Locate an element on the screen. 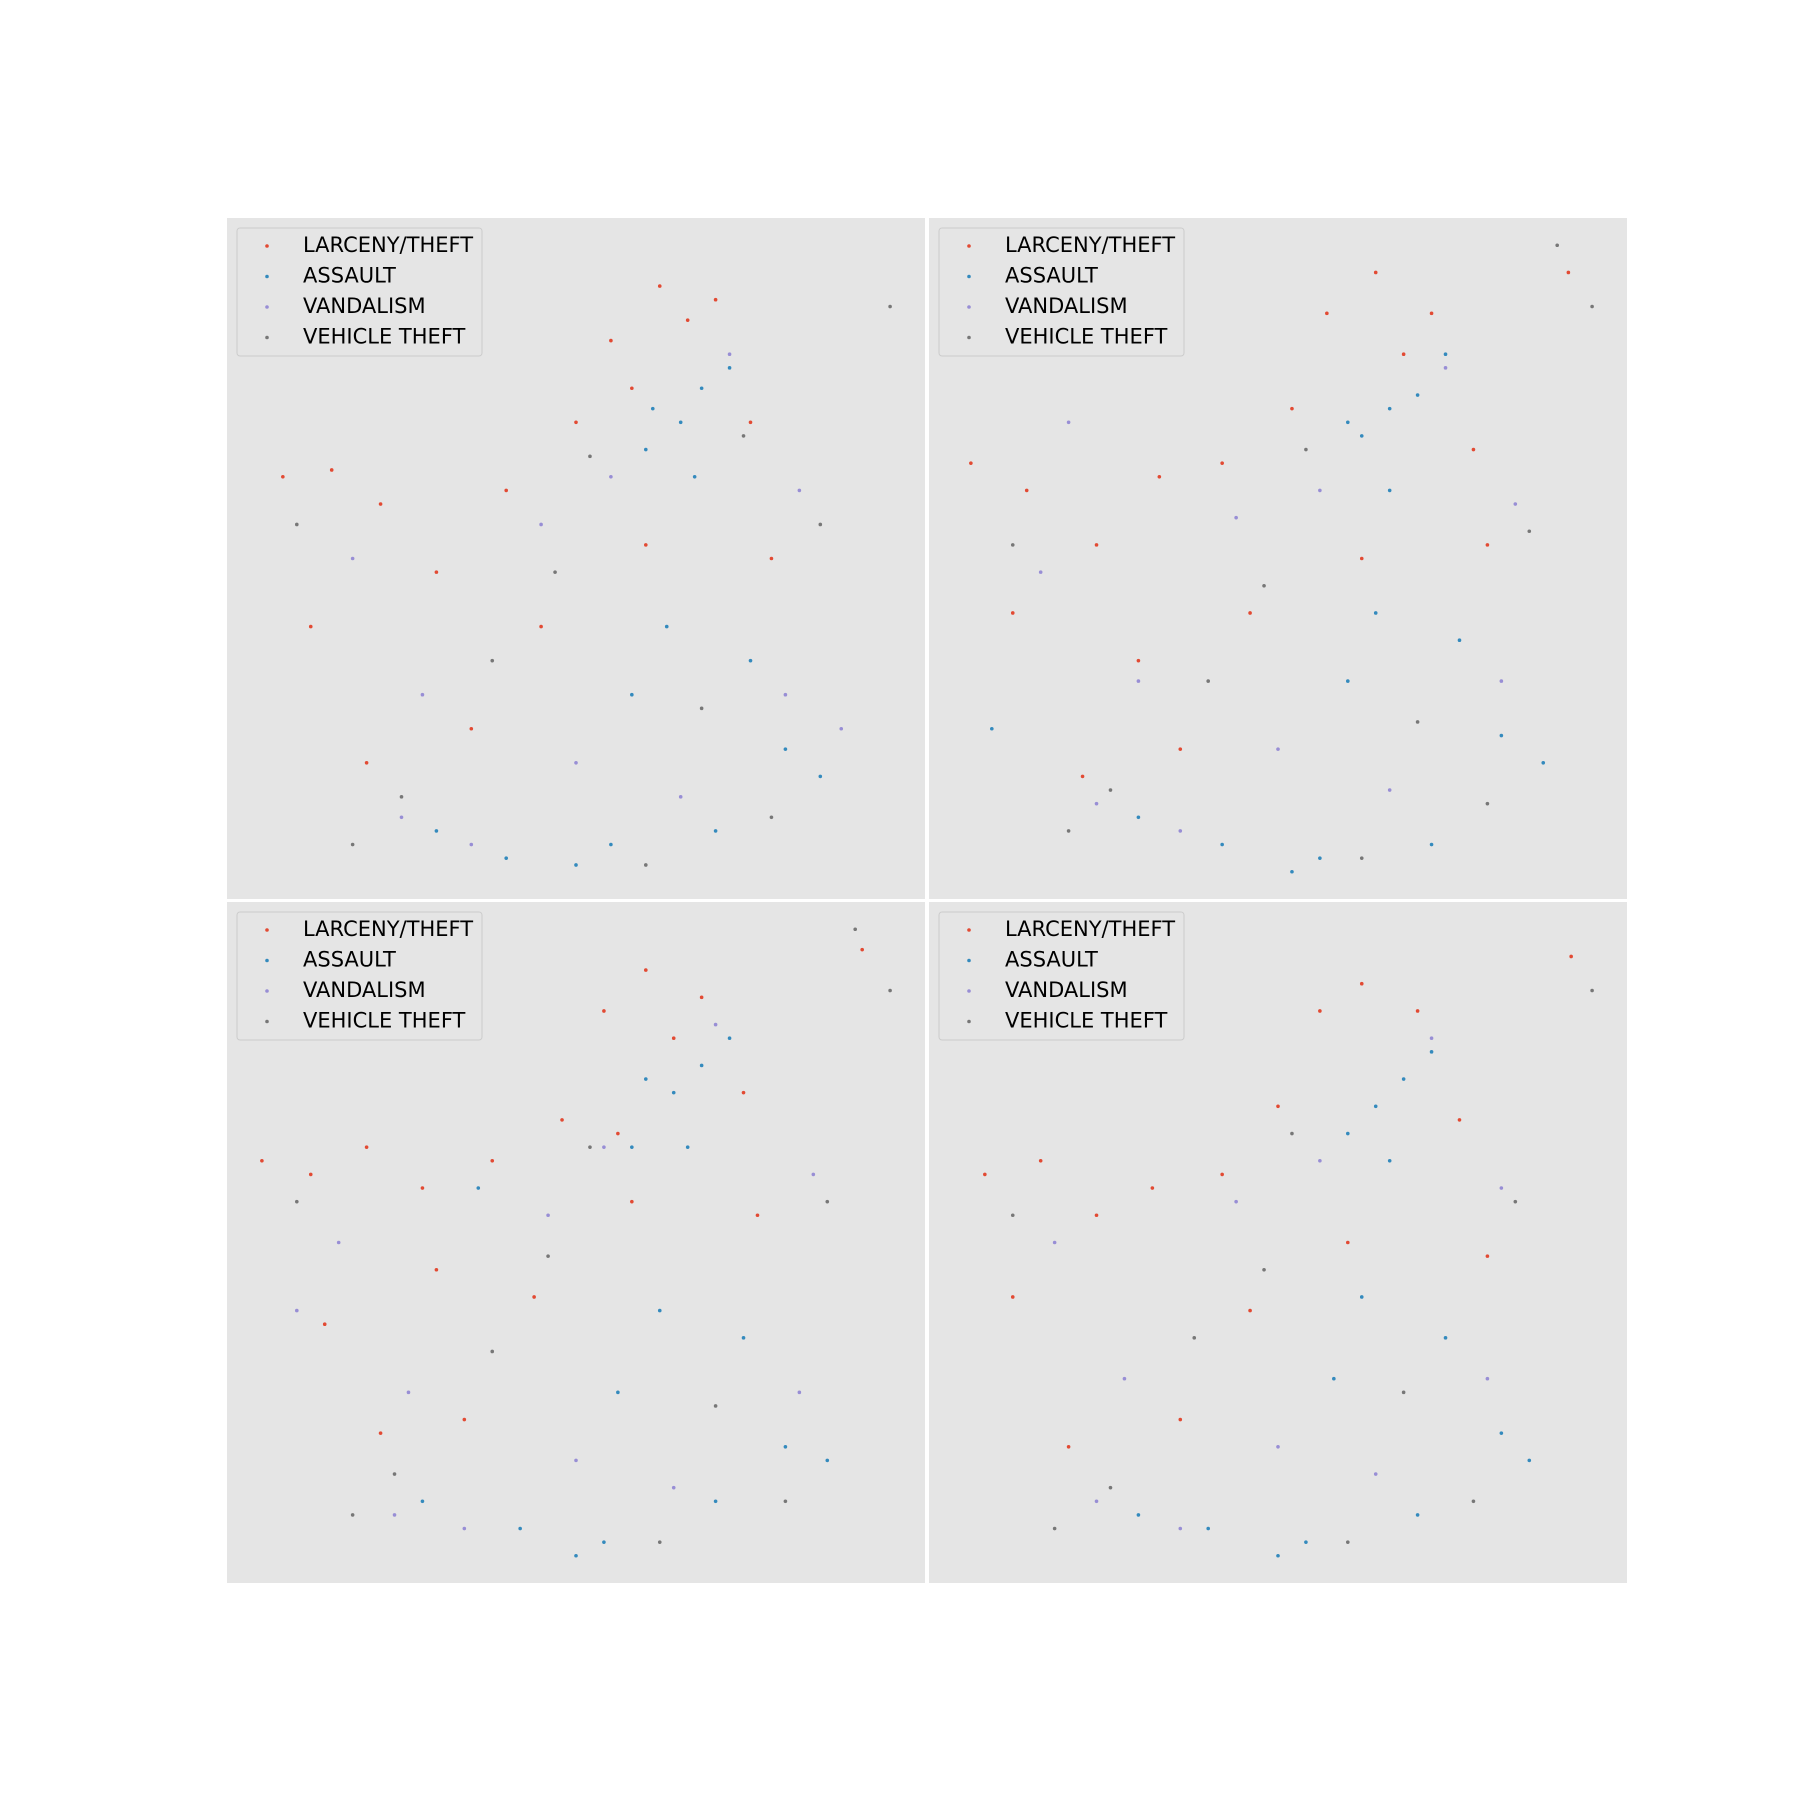 This screenshot has height=1804, width=1800. legend-label: LARCENY/THEFT is located at coordinates (1090, 245).